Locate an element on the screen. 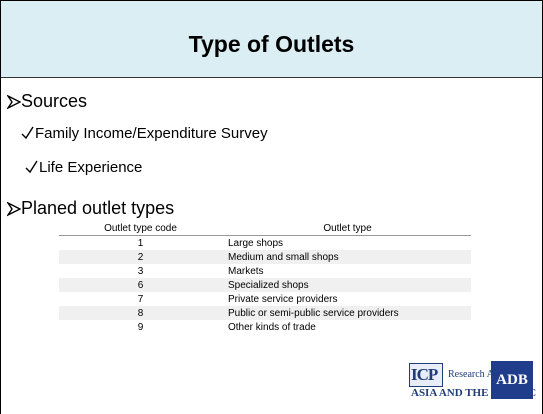 The image size is (543, 414). code-cell: 7 is located at coordinates (140, 299).